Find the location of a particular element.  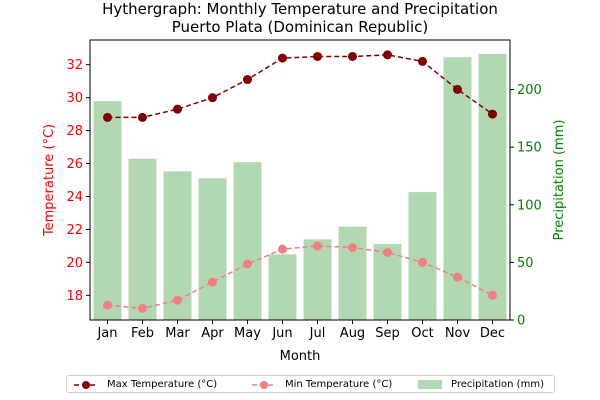

right-y-tick-label: 200 is located at coordinates (529, 90).